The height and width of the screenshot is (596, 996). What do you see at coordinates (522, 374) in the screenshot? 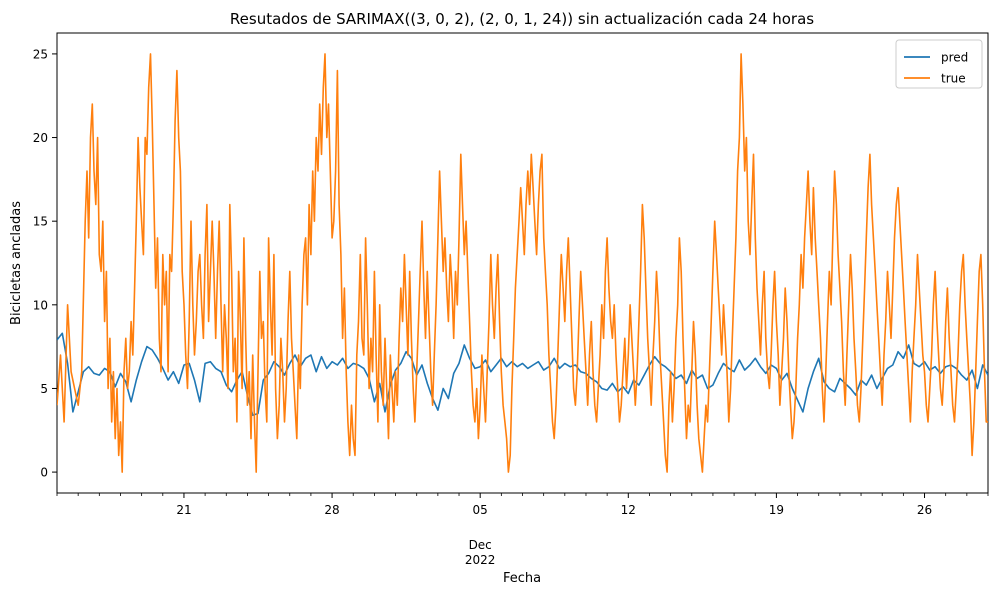
I see `series-line-pred` at bounding box center [522, 374].